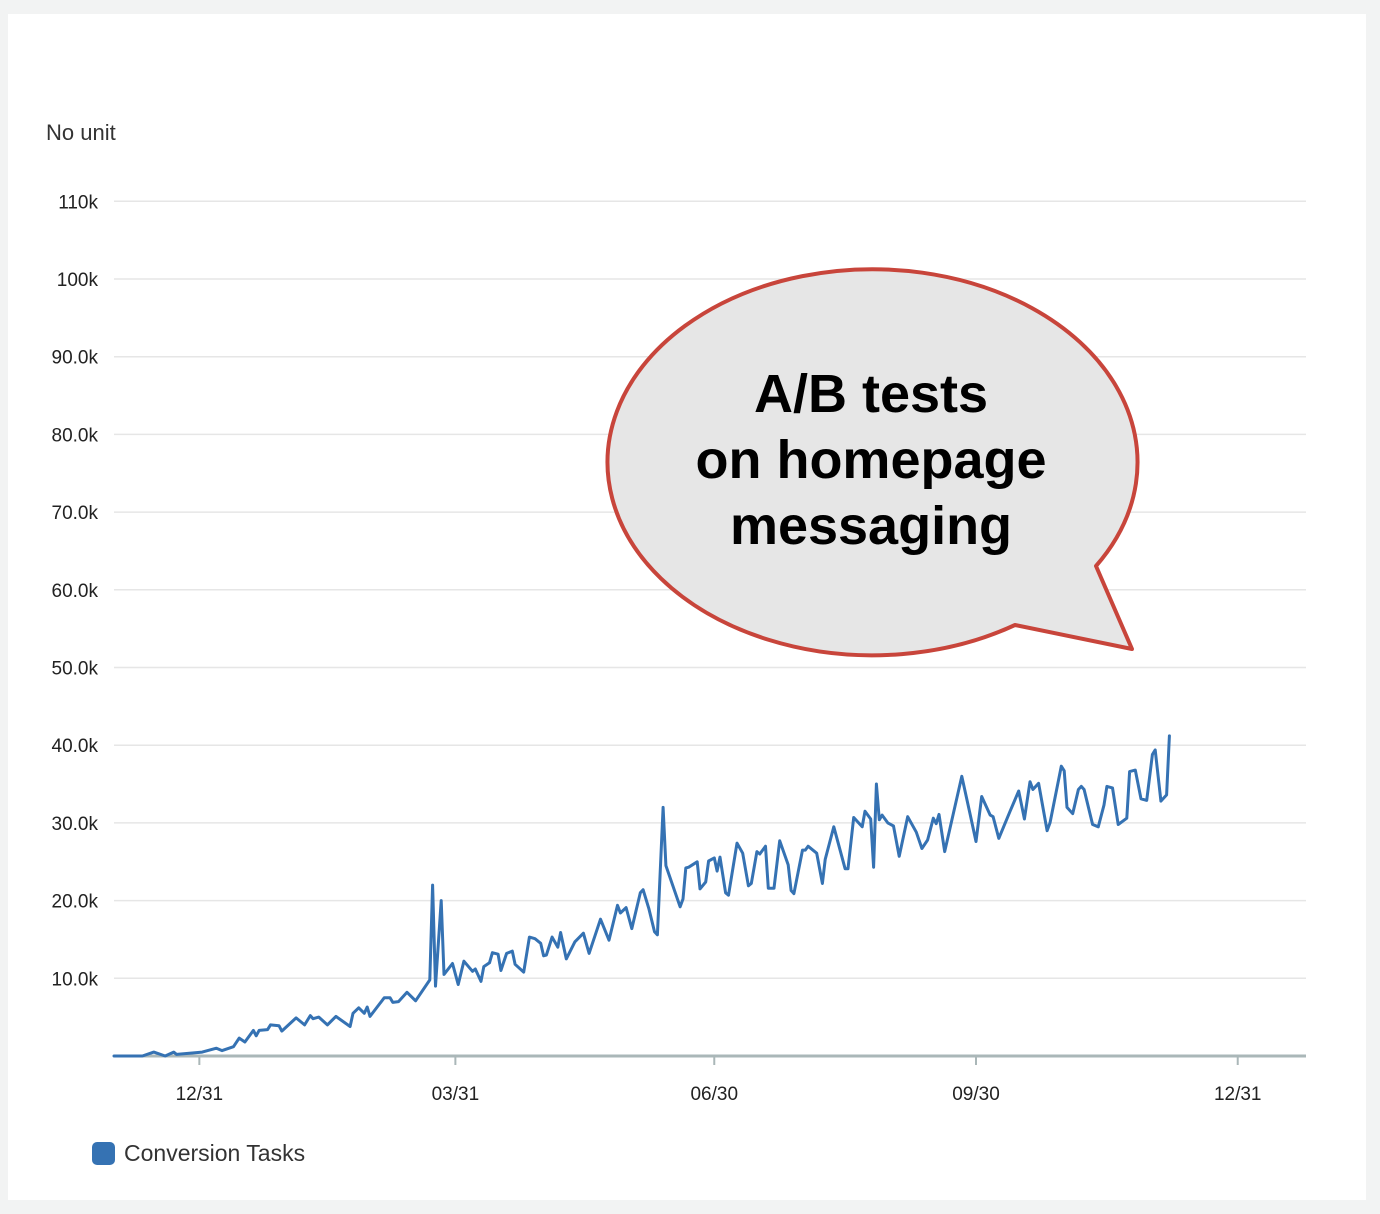  I want to click on x-axis-ticks: 12/31 03/31 06/30 09/30 12/31, so click(719, 1080).